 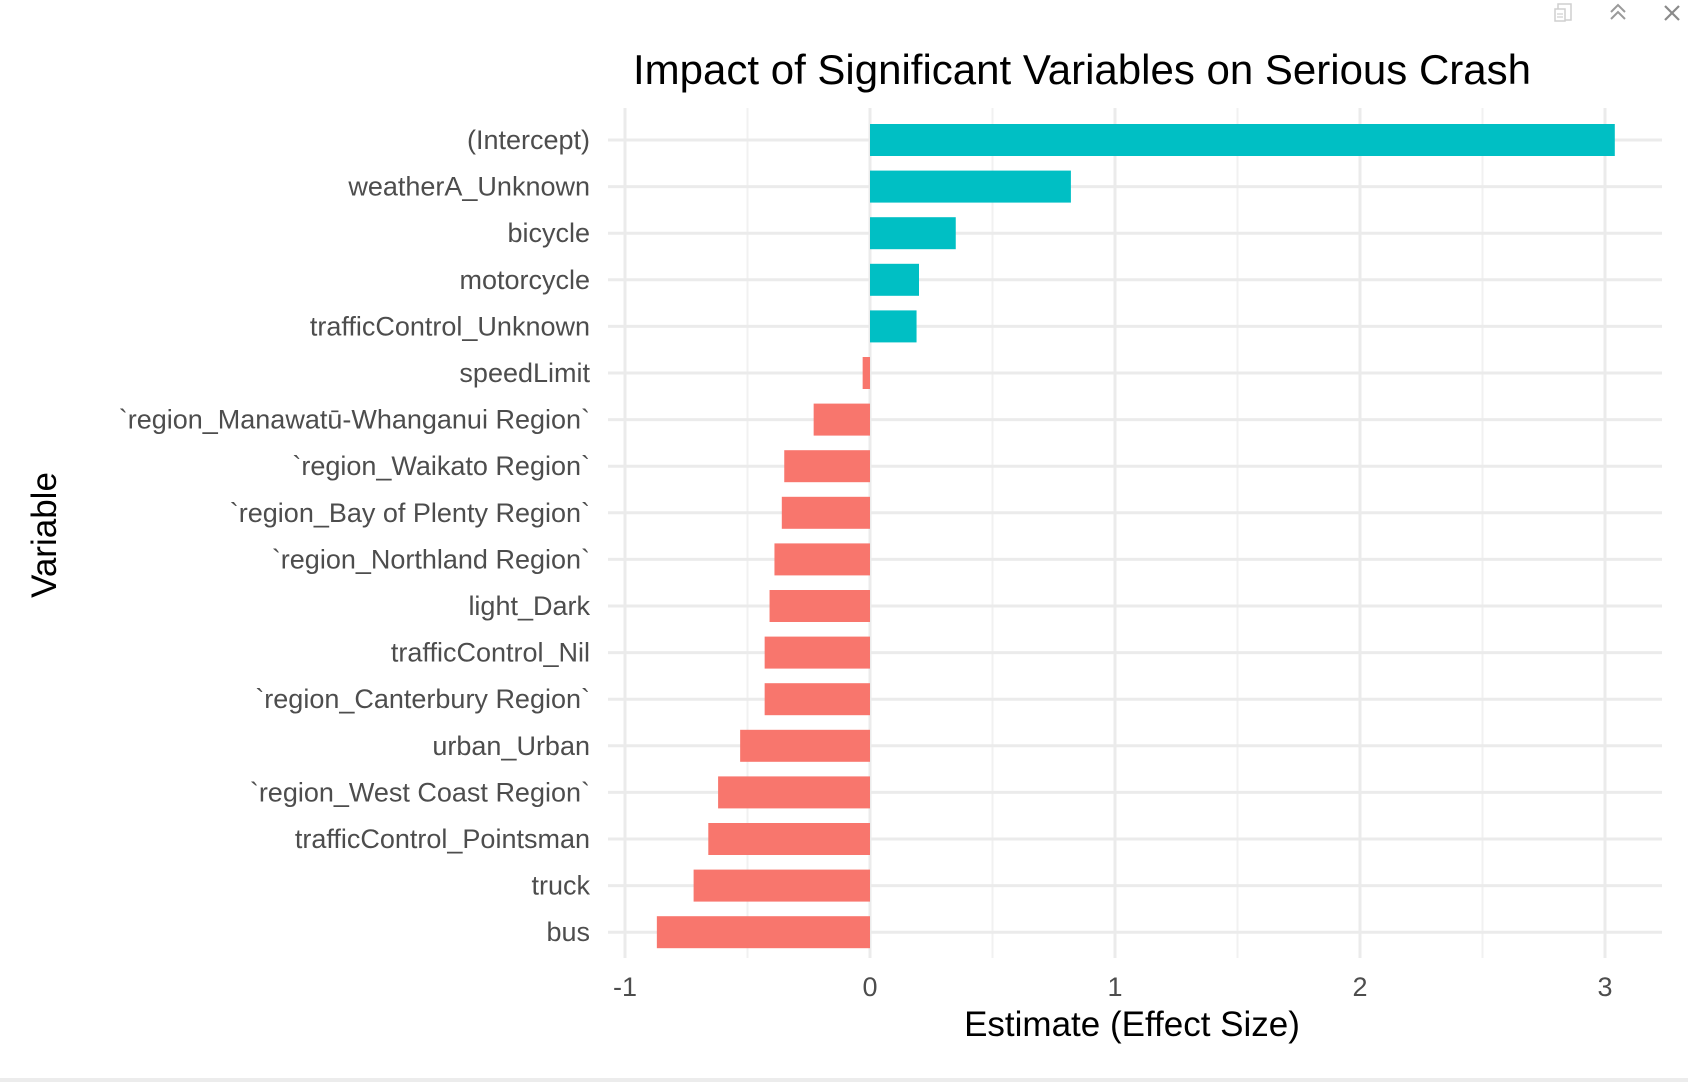 I want to click on y-tick-label: light_Dark, so click(x=529, y=606).